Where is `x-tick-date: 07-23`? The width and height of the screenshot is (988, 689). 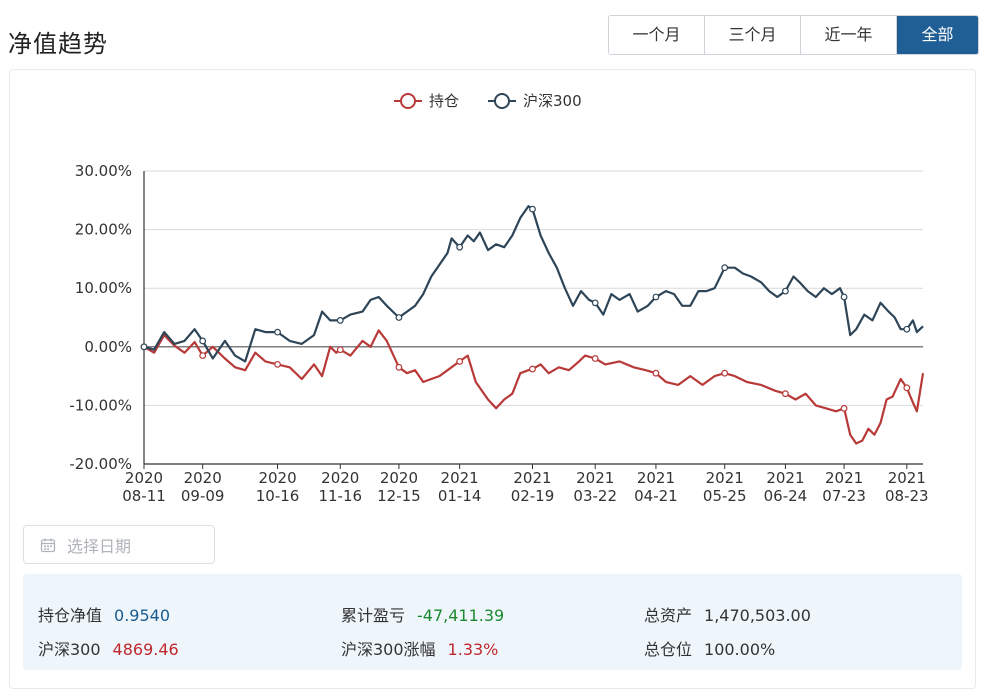 x-tick-date: 07-23 is located at coordinates (844, 496).